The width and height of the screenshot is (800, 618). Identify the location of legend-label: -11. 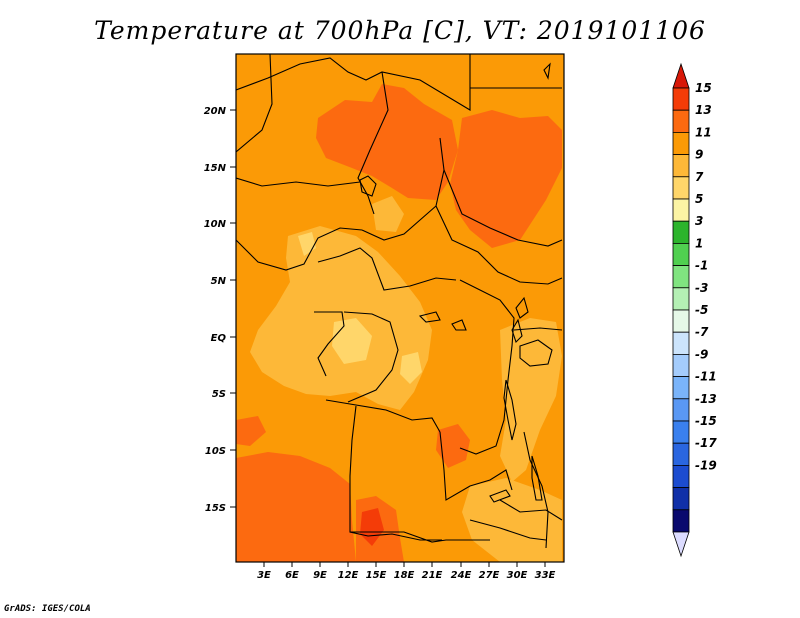
(706, 377).